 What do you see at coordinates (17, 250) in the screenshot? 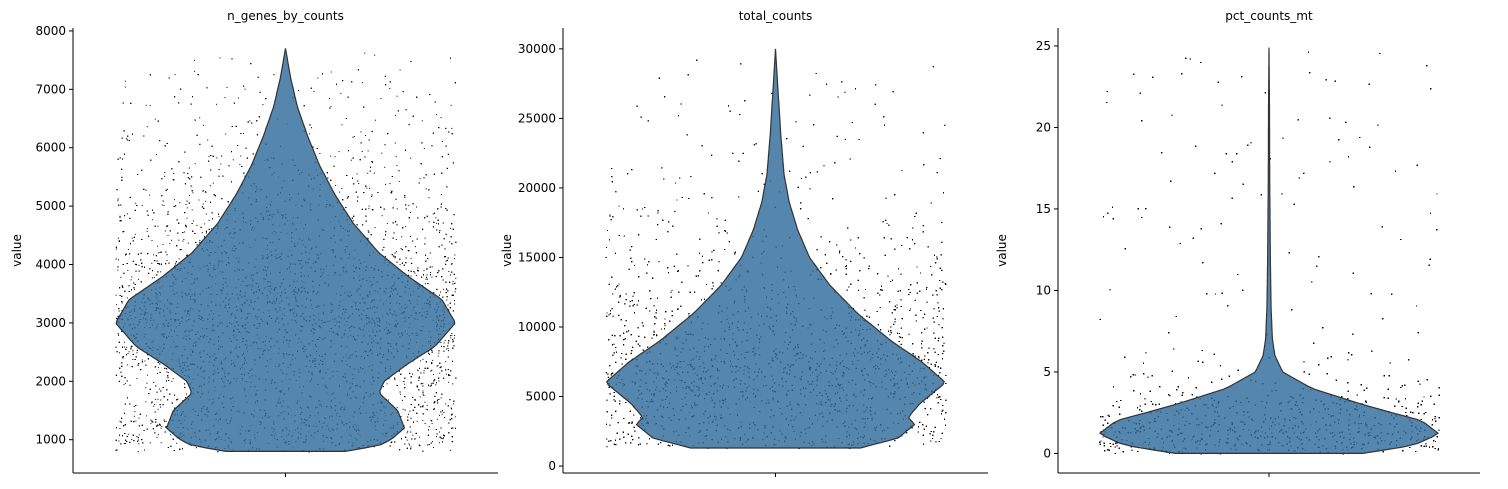
I see `ylabel-n-genes-by-counts: value` at bounding box center [17, 250].